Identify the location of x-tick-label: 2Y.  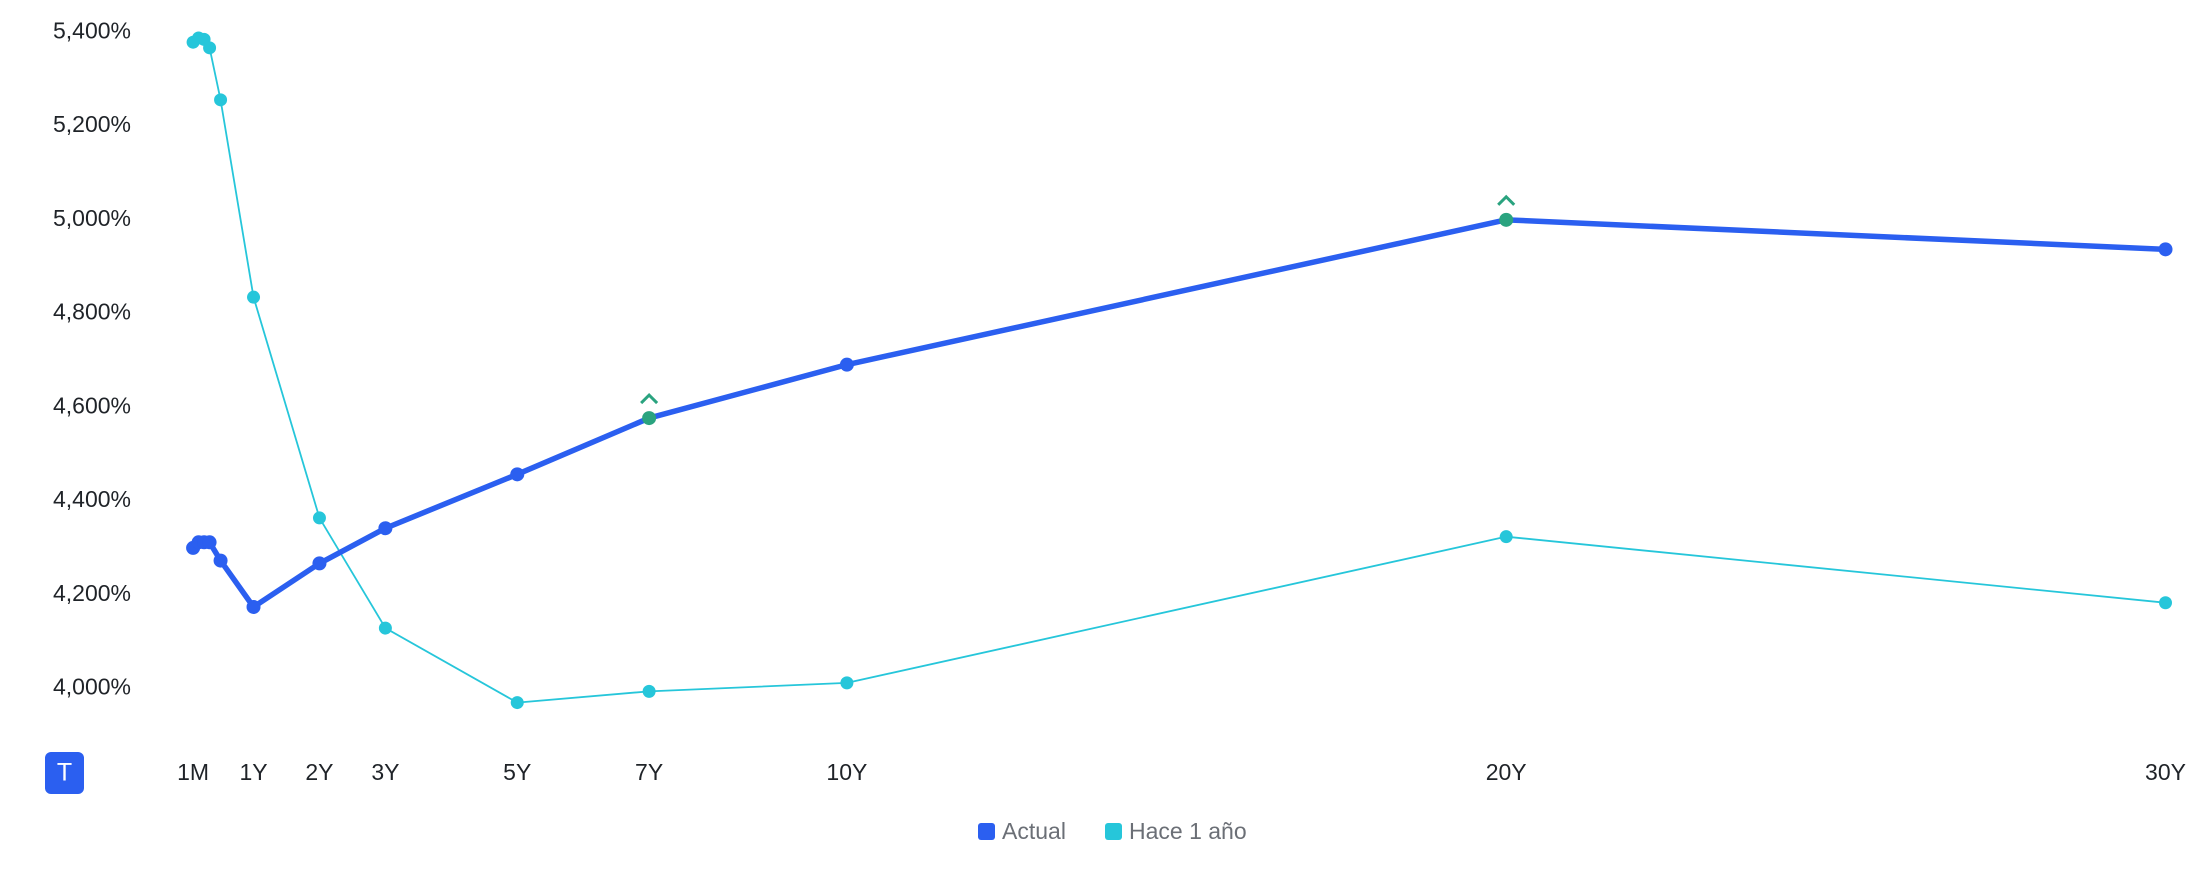
(319, 772).